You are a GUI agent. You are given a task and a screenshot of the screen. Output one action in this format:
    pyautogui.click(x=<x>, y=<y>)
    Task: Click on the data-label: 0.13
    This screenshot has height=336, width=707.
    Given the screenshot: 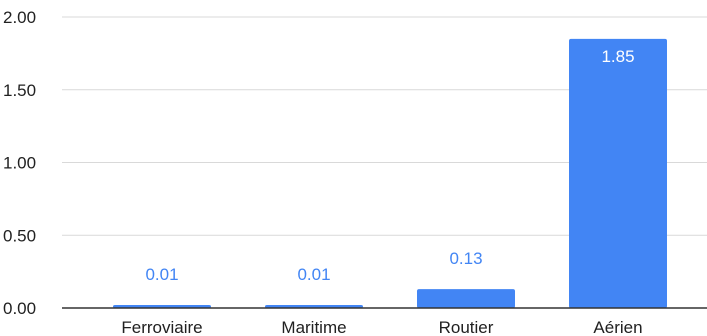 What is the action you would take?
    pyautogui.click(x=465, y=258)
    